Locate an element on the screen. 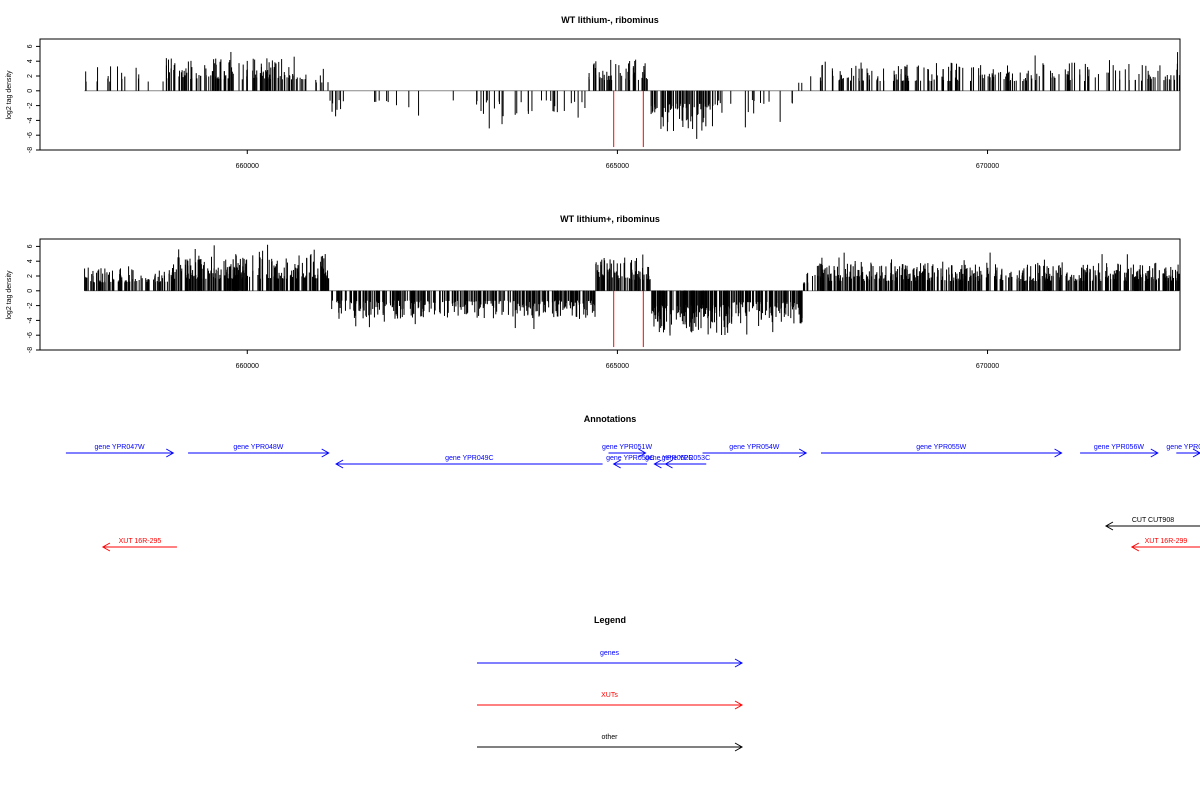 The height and width of the screenshot is (800, 1200). annotation-feature: gene YPR051W is located at coordinates (627, 451).